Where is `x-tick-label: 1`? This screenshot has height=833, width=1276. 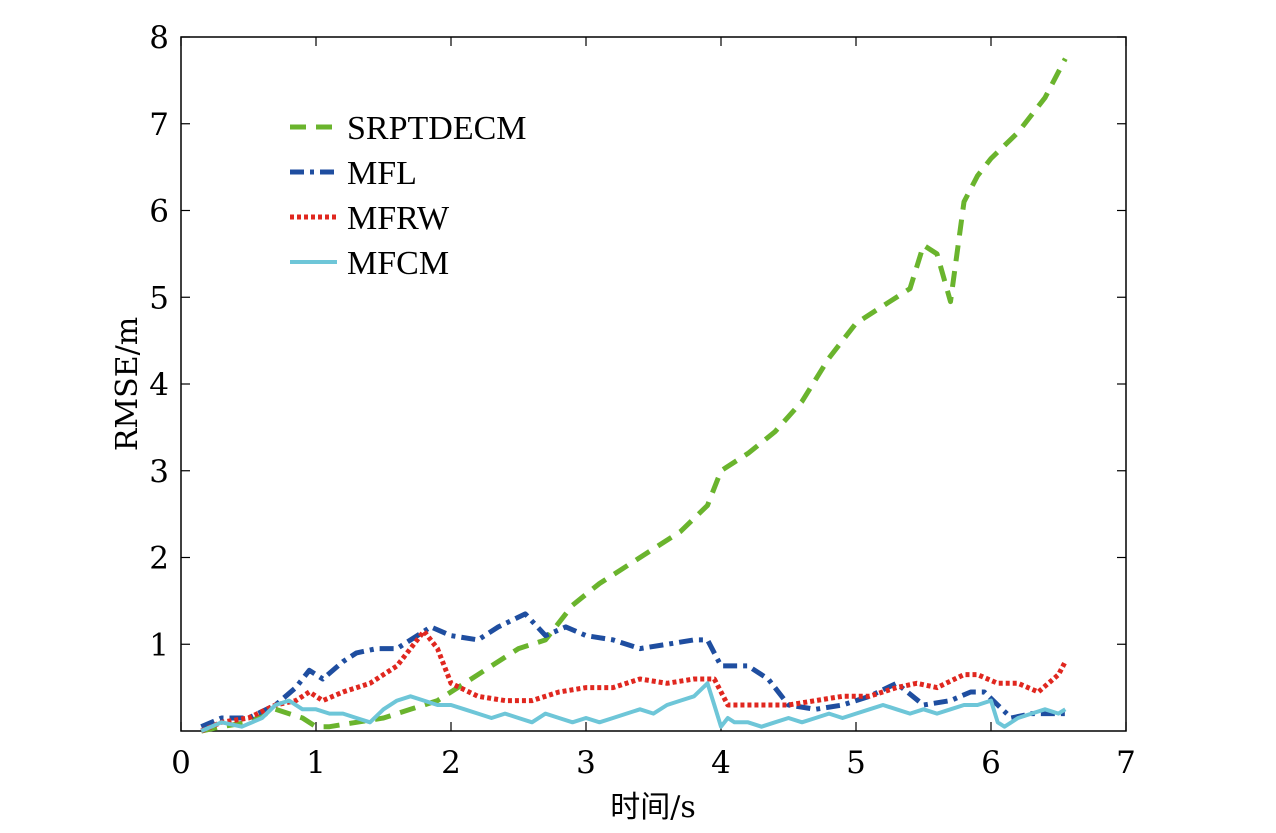 x-tick-label: 1 is located at coordinates (316, 763).